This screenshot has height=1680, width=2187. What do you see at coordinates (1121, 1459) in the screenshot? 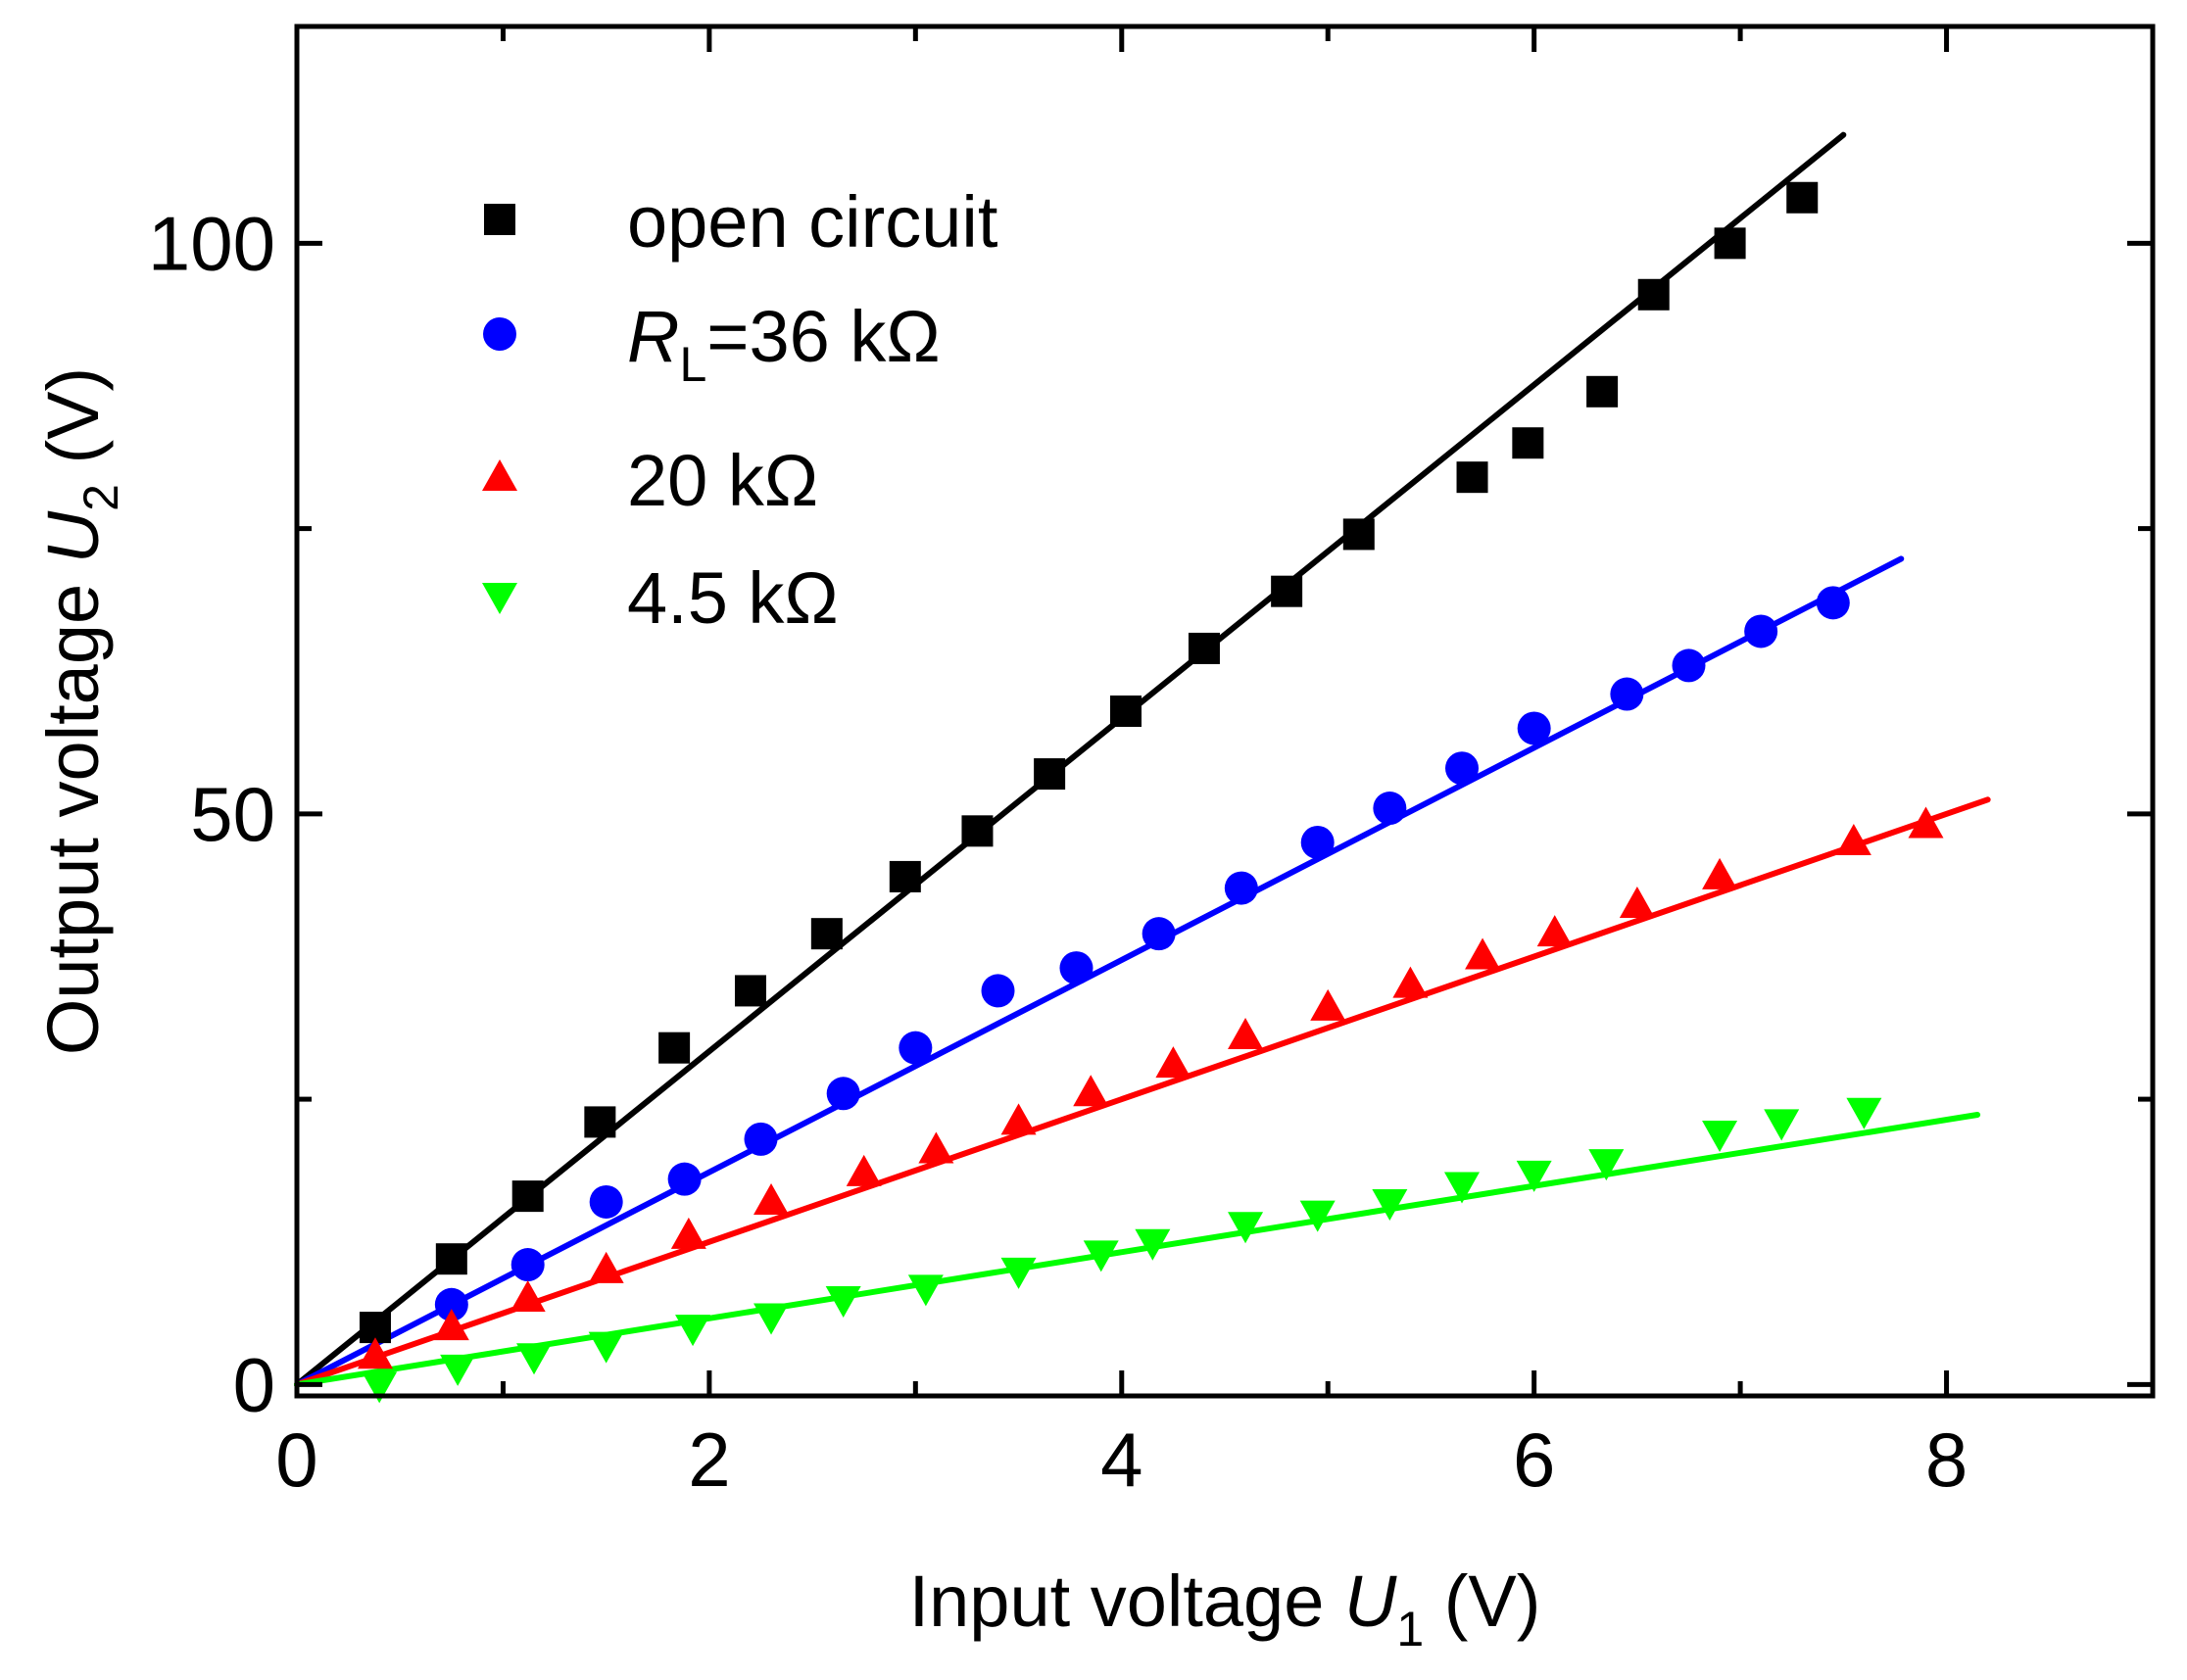
I see `x-tick-label-2: 4` at bounding box center [1121, 1459].